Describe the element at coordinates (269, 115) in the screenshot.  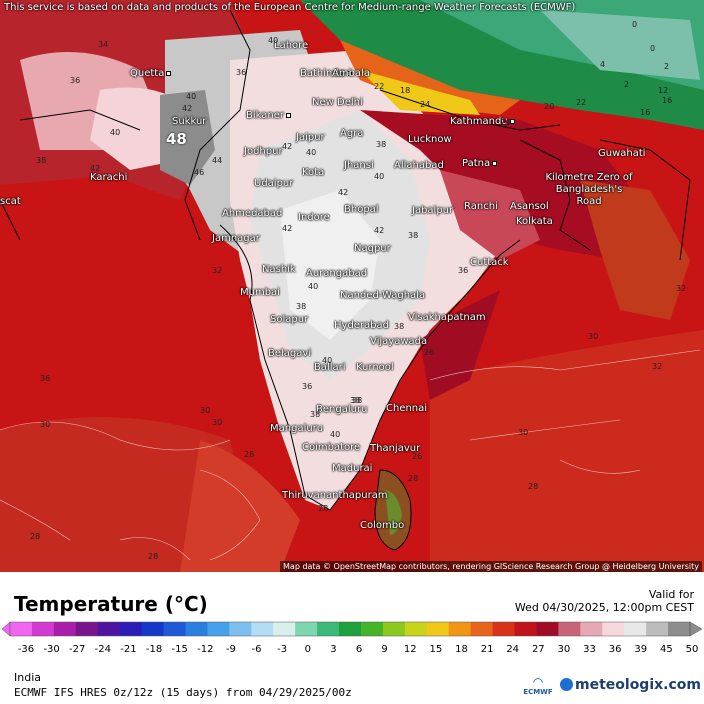
I see `city-bikaner: Bikaner` at that location.